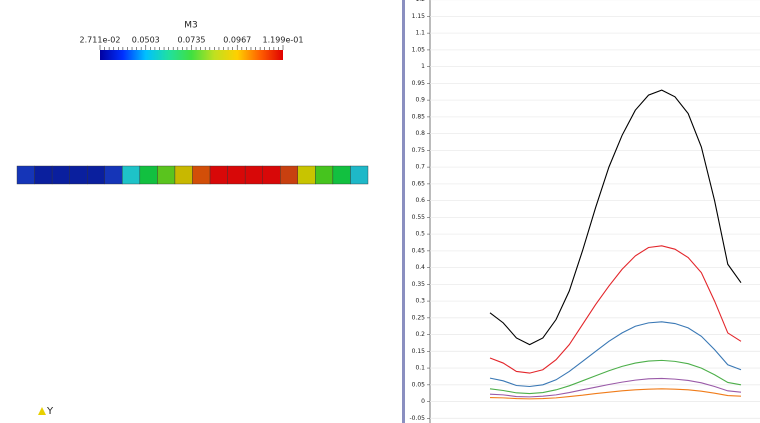 The image size is (760, 423). I want to click on colorbar-label: 2.711e-02, so click(100, 40).